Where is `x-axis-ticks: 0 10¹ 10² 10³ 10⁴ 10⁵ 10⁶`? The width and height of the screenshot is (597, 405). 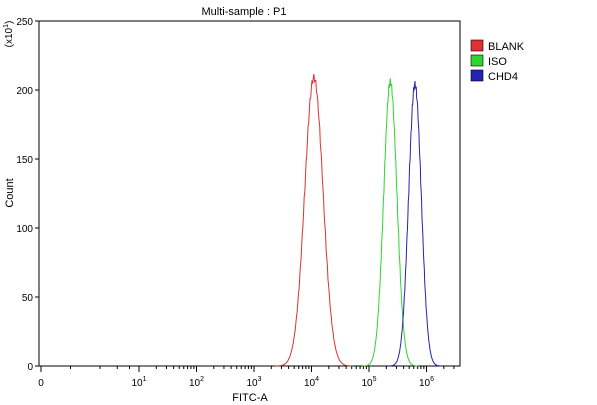 x-axis-ticks: 0 10¹ 10² 10³ 10⁴ 10⁵ 10⁶ is located at coordinates (246, 377).